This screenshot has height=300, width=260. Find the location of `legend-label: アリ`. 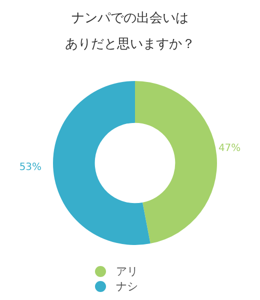

legend-label: アリ is located at coordinates (127, 271).